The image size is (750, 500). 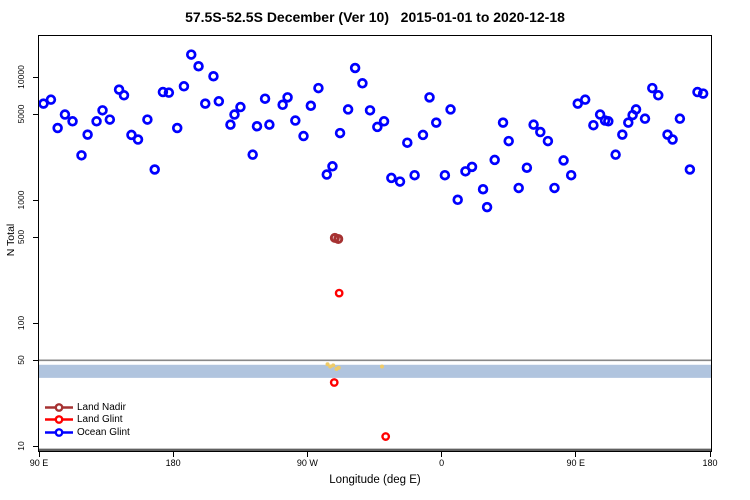 I want to click on y-tick-label: 500, so click(x=21, y=237).